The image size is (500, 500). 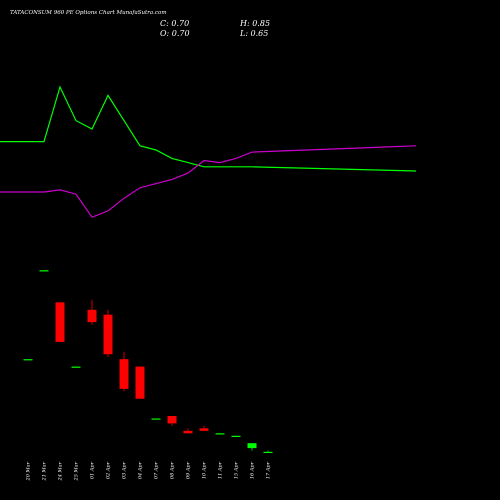 What do you see at coordinates (174, 23) in the screenshot?
I see `close-value: C: 0.70` at bounding box center [174, 23].